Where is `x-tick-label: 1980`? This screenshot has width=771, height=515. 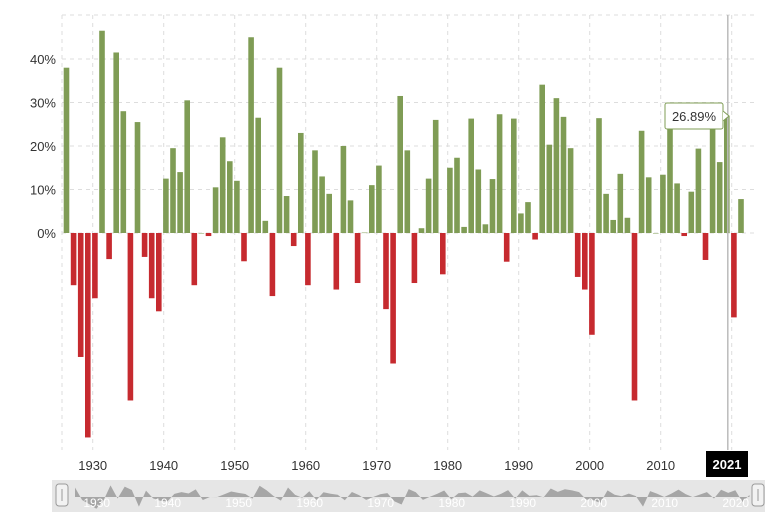 x-tick-label: 1980 is located at coordinates (447, 465).